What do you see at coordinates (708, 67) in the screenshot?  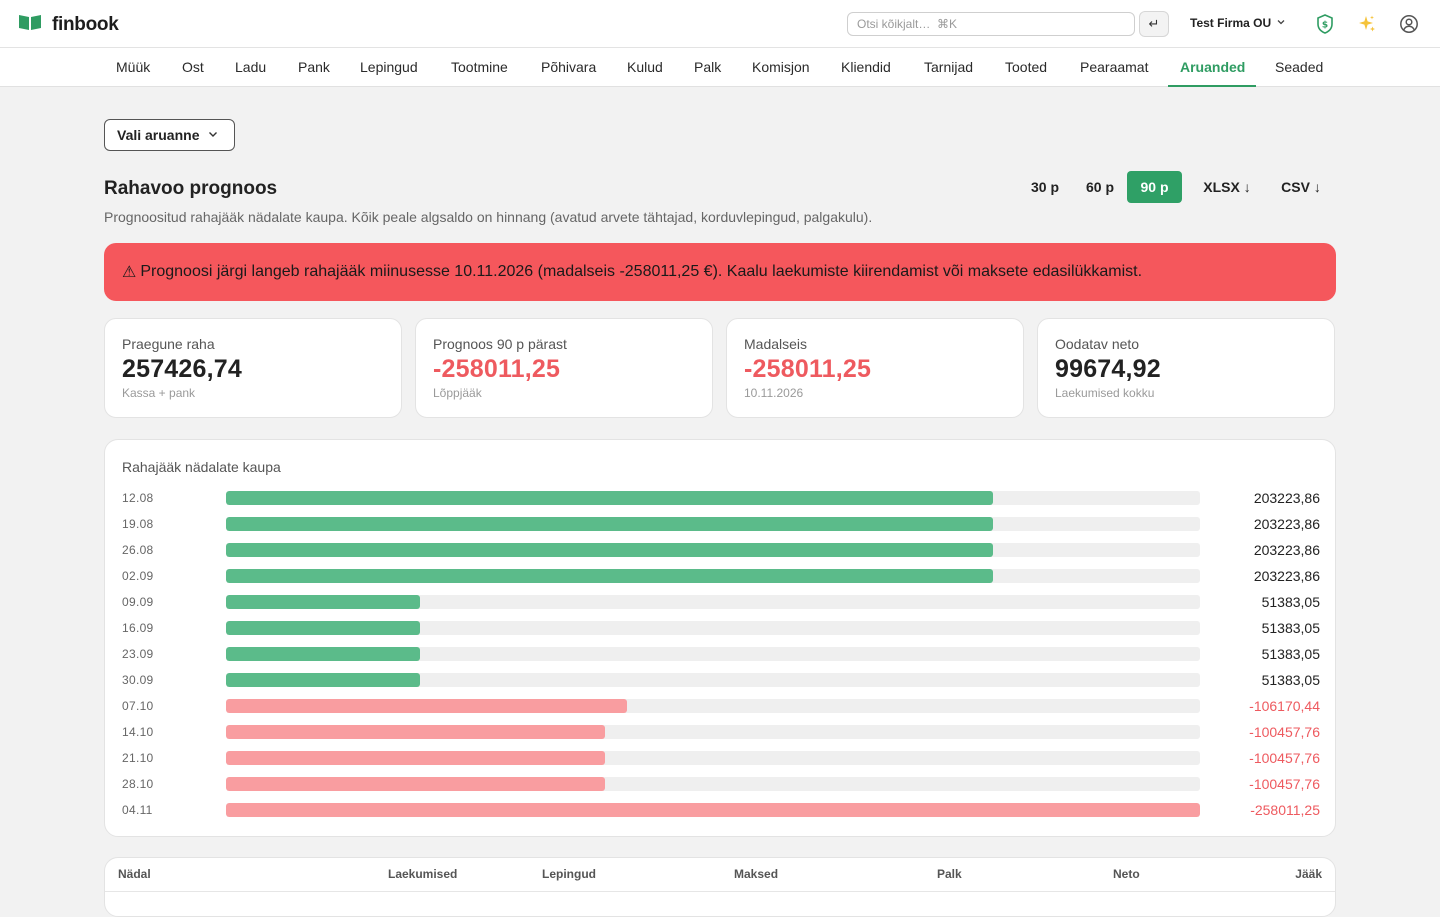 I see `nav-item-palk: Palk` at bounding box center [708, 67].